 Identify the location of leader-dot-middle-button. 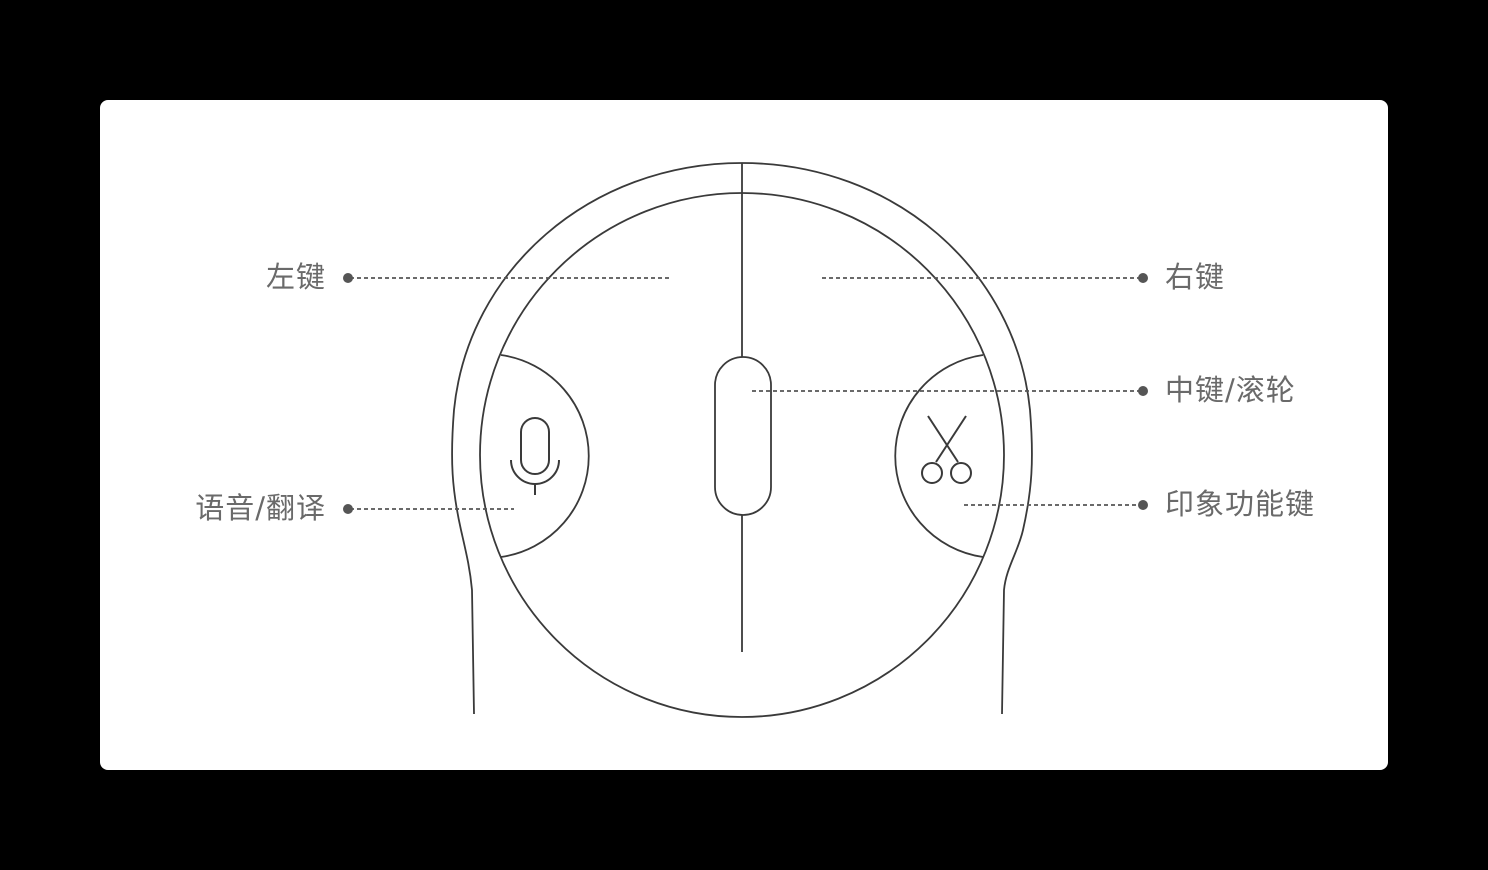
(1143, 391).